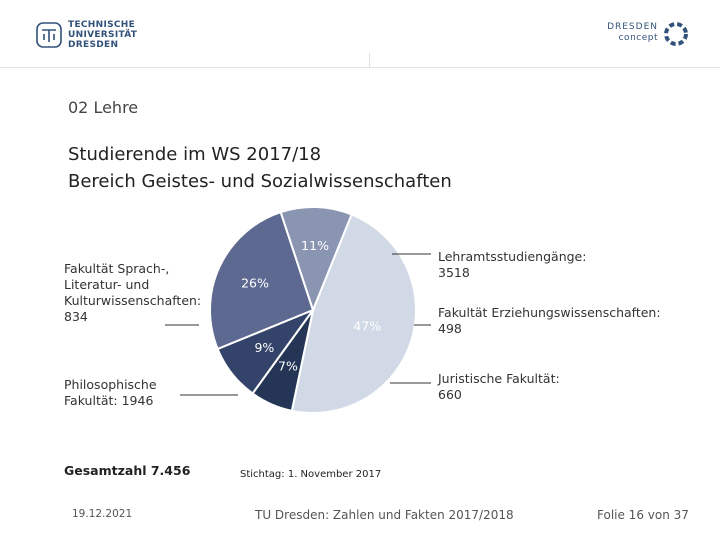  What do you see at coordinates (499, 386) in the screenshot?
I see `label-juristische-fakultaet: Juristische Fakultät: 660` at bounding box center [499, 386].